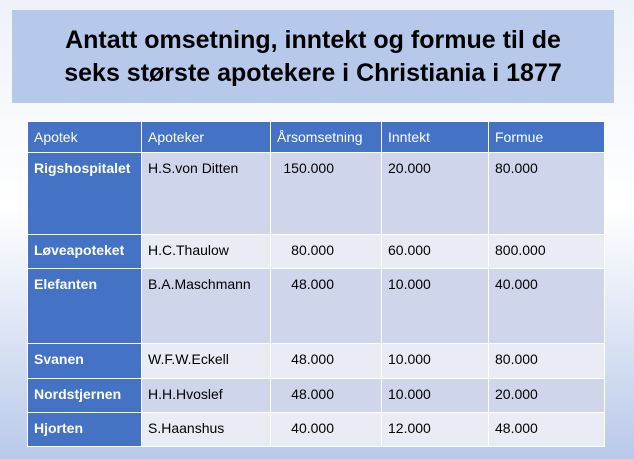 Image resolution: width=634 pixels, height=459 pixels. What do you see at coordinates (84, 361) in the screenshot?
I see `row-header-cell: Svanen` at bounding box center [84, 361].